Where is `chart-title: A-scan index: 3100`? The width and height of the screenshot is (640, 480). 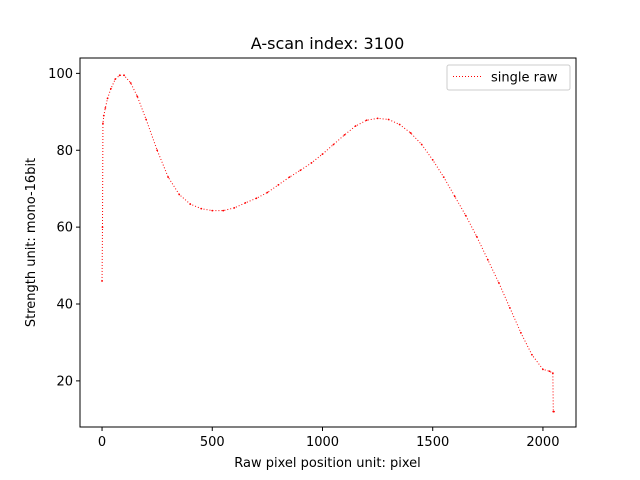 chart-title: A-scan index: 3100 is located at coordinates (328, 43).